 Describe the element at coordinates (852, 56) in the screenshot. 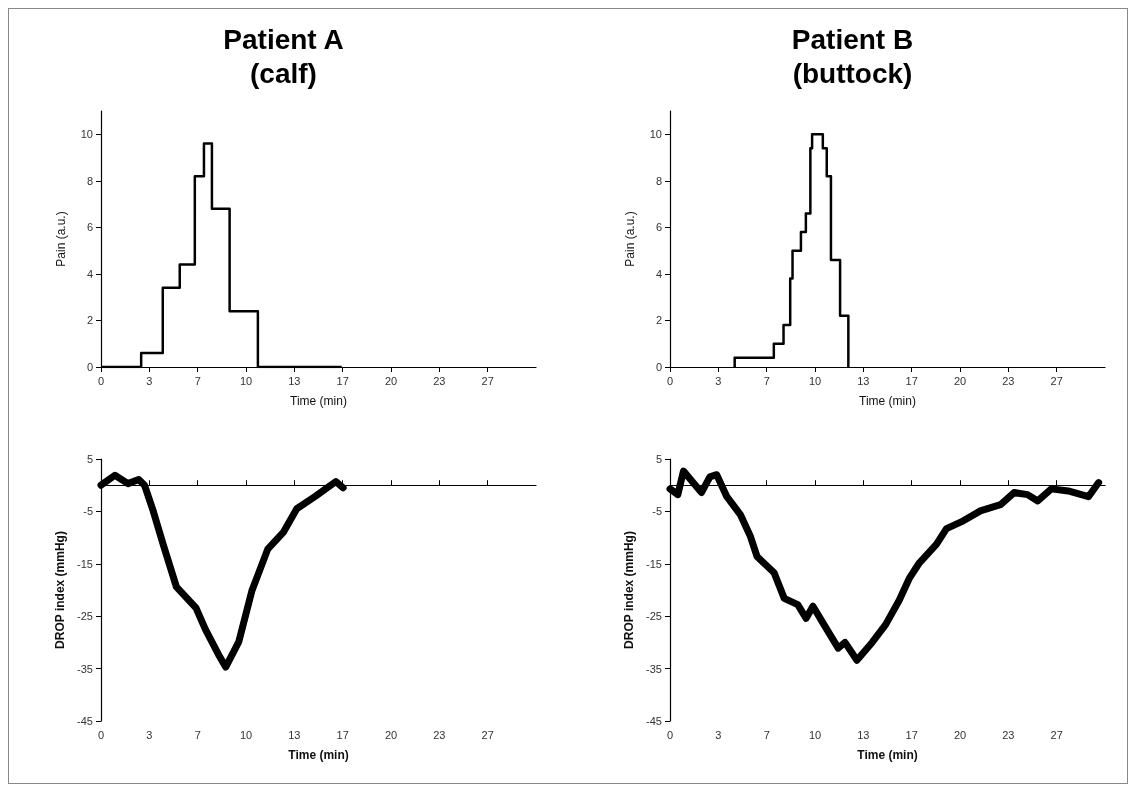

I see `chart-title: Patient B (buttock)` at that location.